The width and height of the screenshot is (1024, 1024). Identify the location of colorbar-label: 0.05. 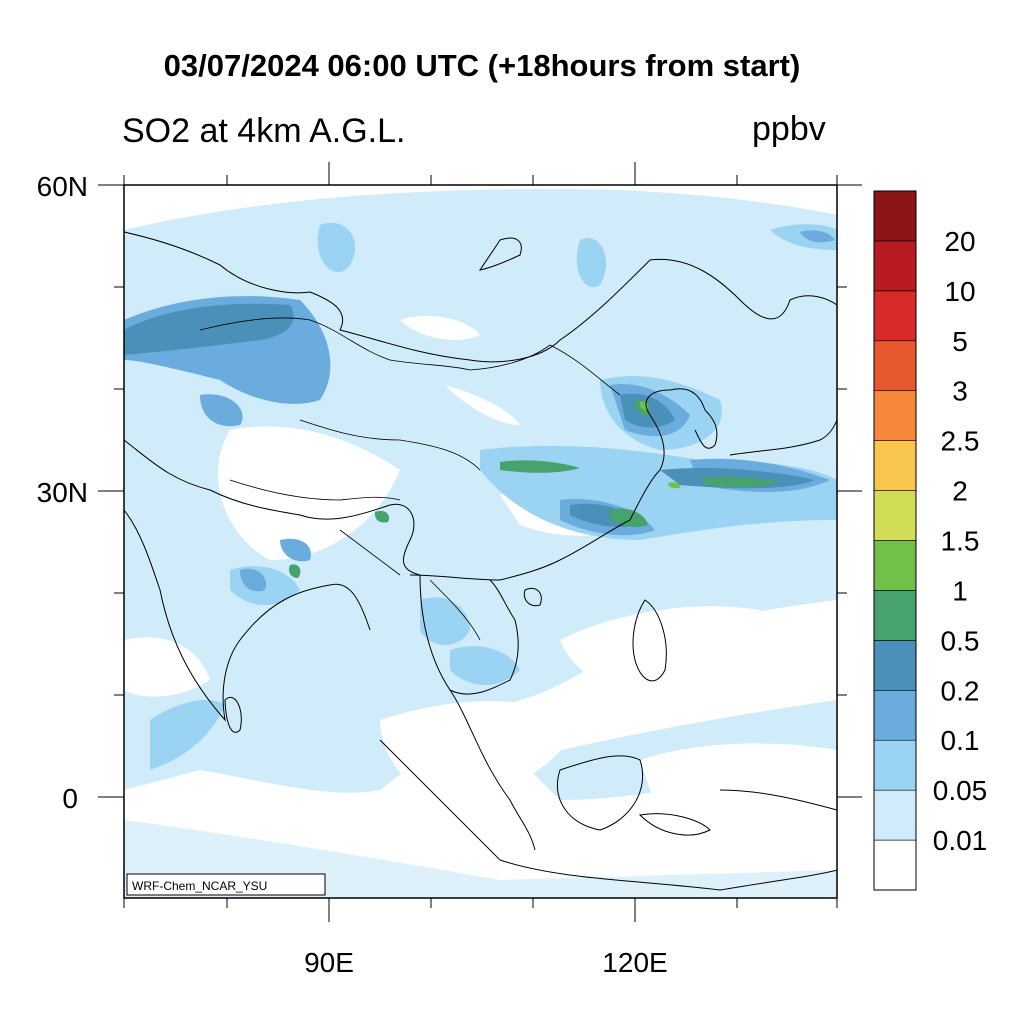
(960, 790).